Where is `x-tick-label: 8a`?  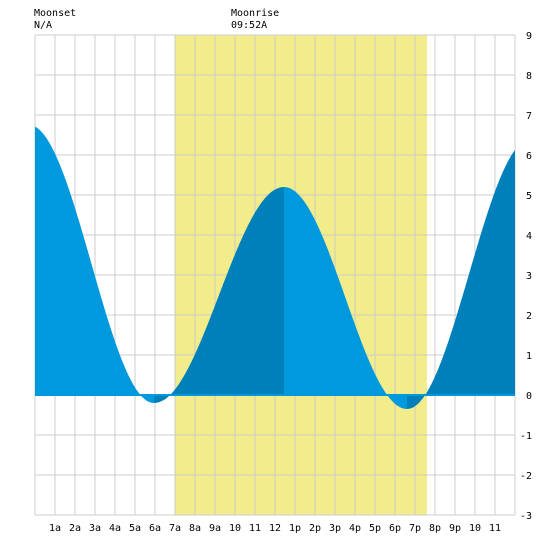 x-tick-label: 8a is located at coordinates (195, 528).